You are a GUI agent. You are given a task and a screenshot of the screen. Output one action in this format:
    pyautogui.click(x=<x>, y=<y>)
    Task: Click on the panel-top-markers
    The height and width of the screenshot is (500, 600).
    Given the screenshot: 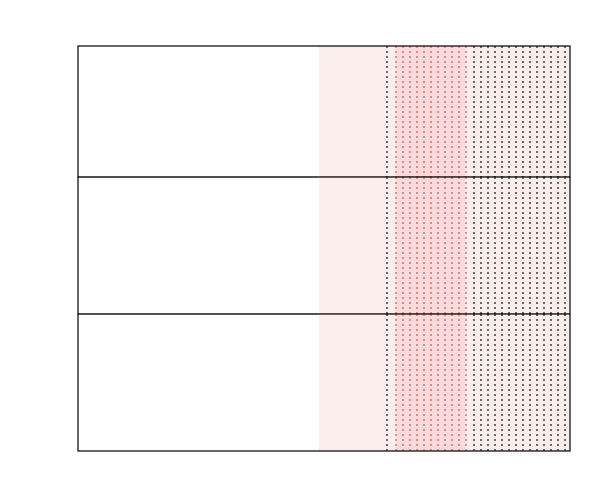 What is the action you would take?
    pyautogui.click(x=476, y=111)
    